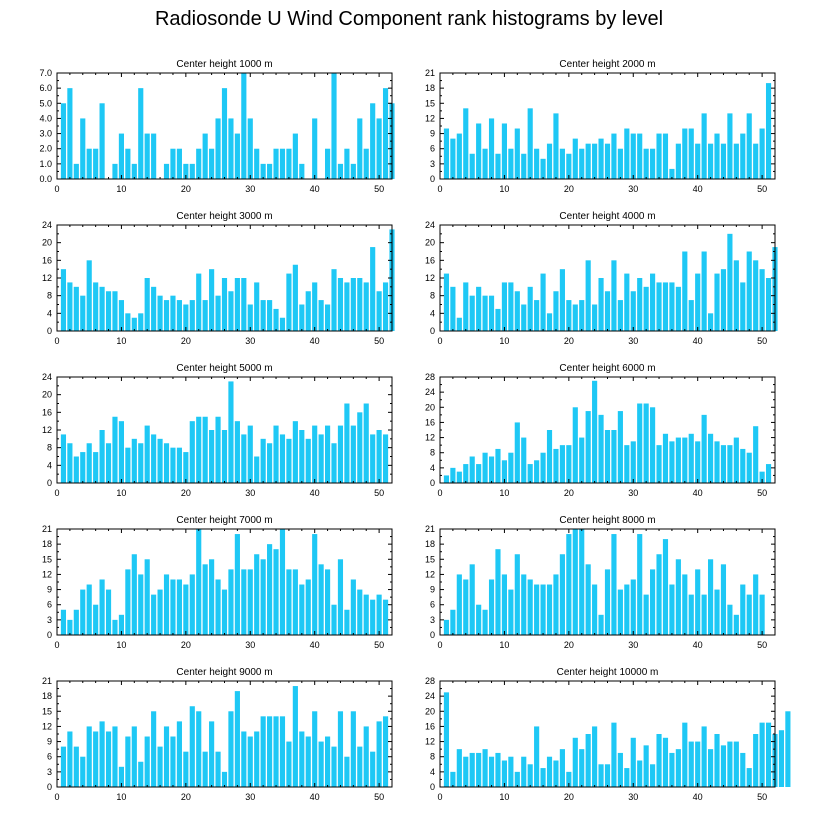 This screenshot has width=818, height=824. What do you see at coordinates (49, 742) in the screenshot?
I see `y-tick-label: 9` at bounding box center [49, 742].